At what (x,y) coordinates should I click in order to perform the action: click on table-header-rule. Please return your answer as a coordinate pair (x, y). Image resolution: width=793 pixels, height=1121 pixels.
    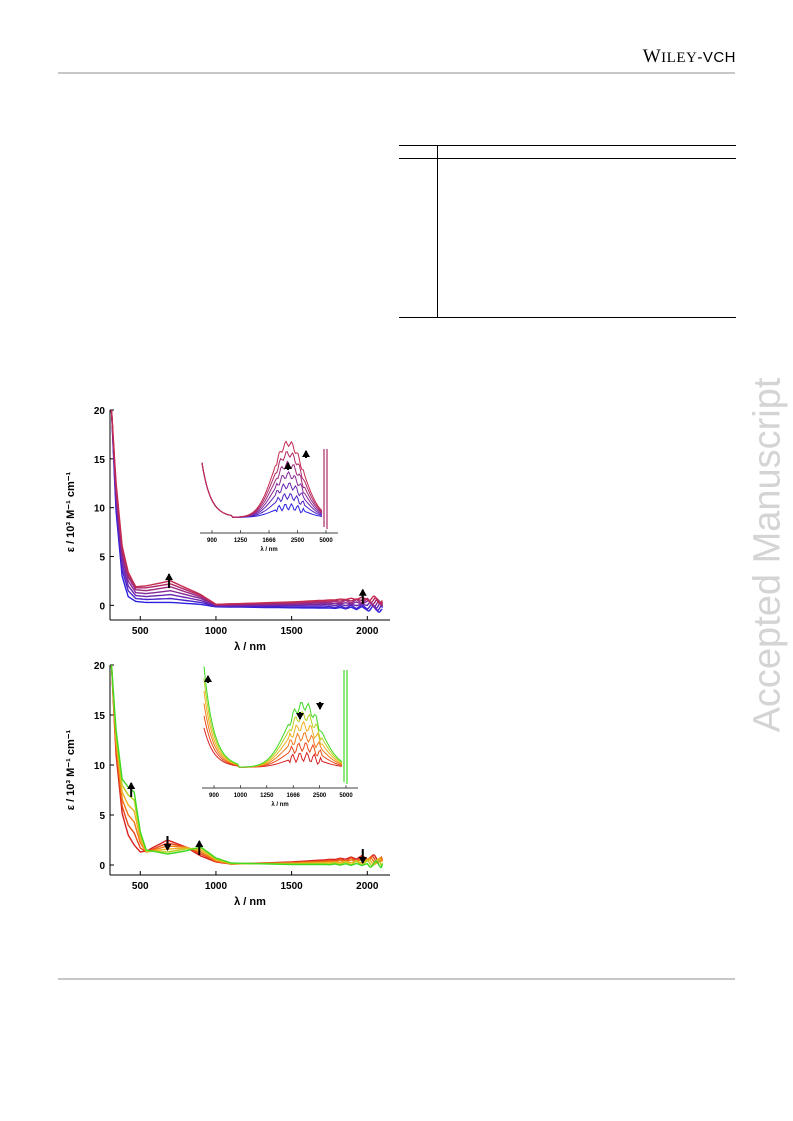
    Looking at the image, I should click on (567, 158).